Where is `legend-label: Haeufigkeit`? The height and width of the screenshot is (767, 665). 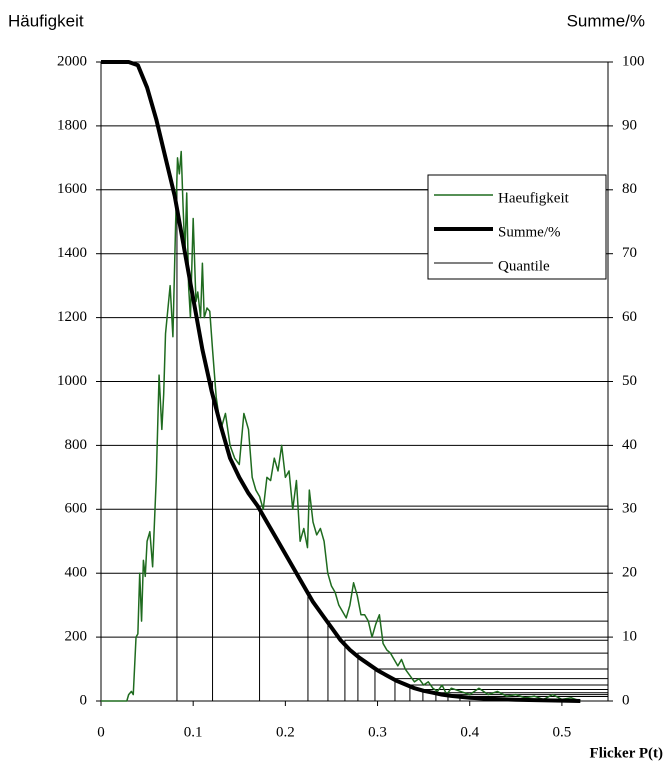 legend-label: Haeufigkeit is located at coordinates (534, 198).